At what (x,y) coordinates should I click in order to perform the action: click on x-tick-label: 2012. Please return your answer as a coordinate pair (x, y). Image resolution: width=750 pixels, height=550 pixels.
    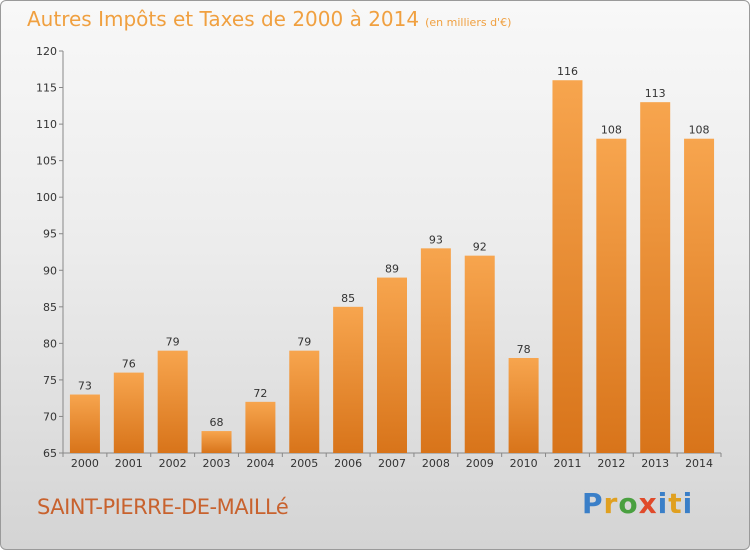
    Looking at the image, I should click on (611, 463).